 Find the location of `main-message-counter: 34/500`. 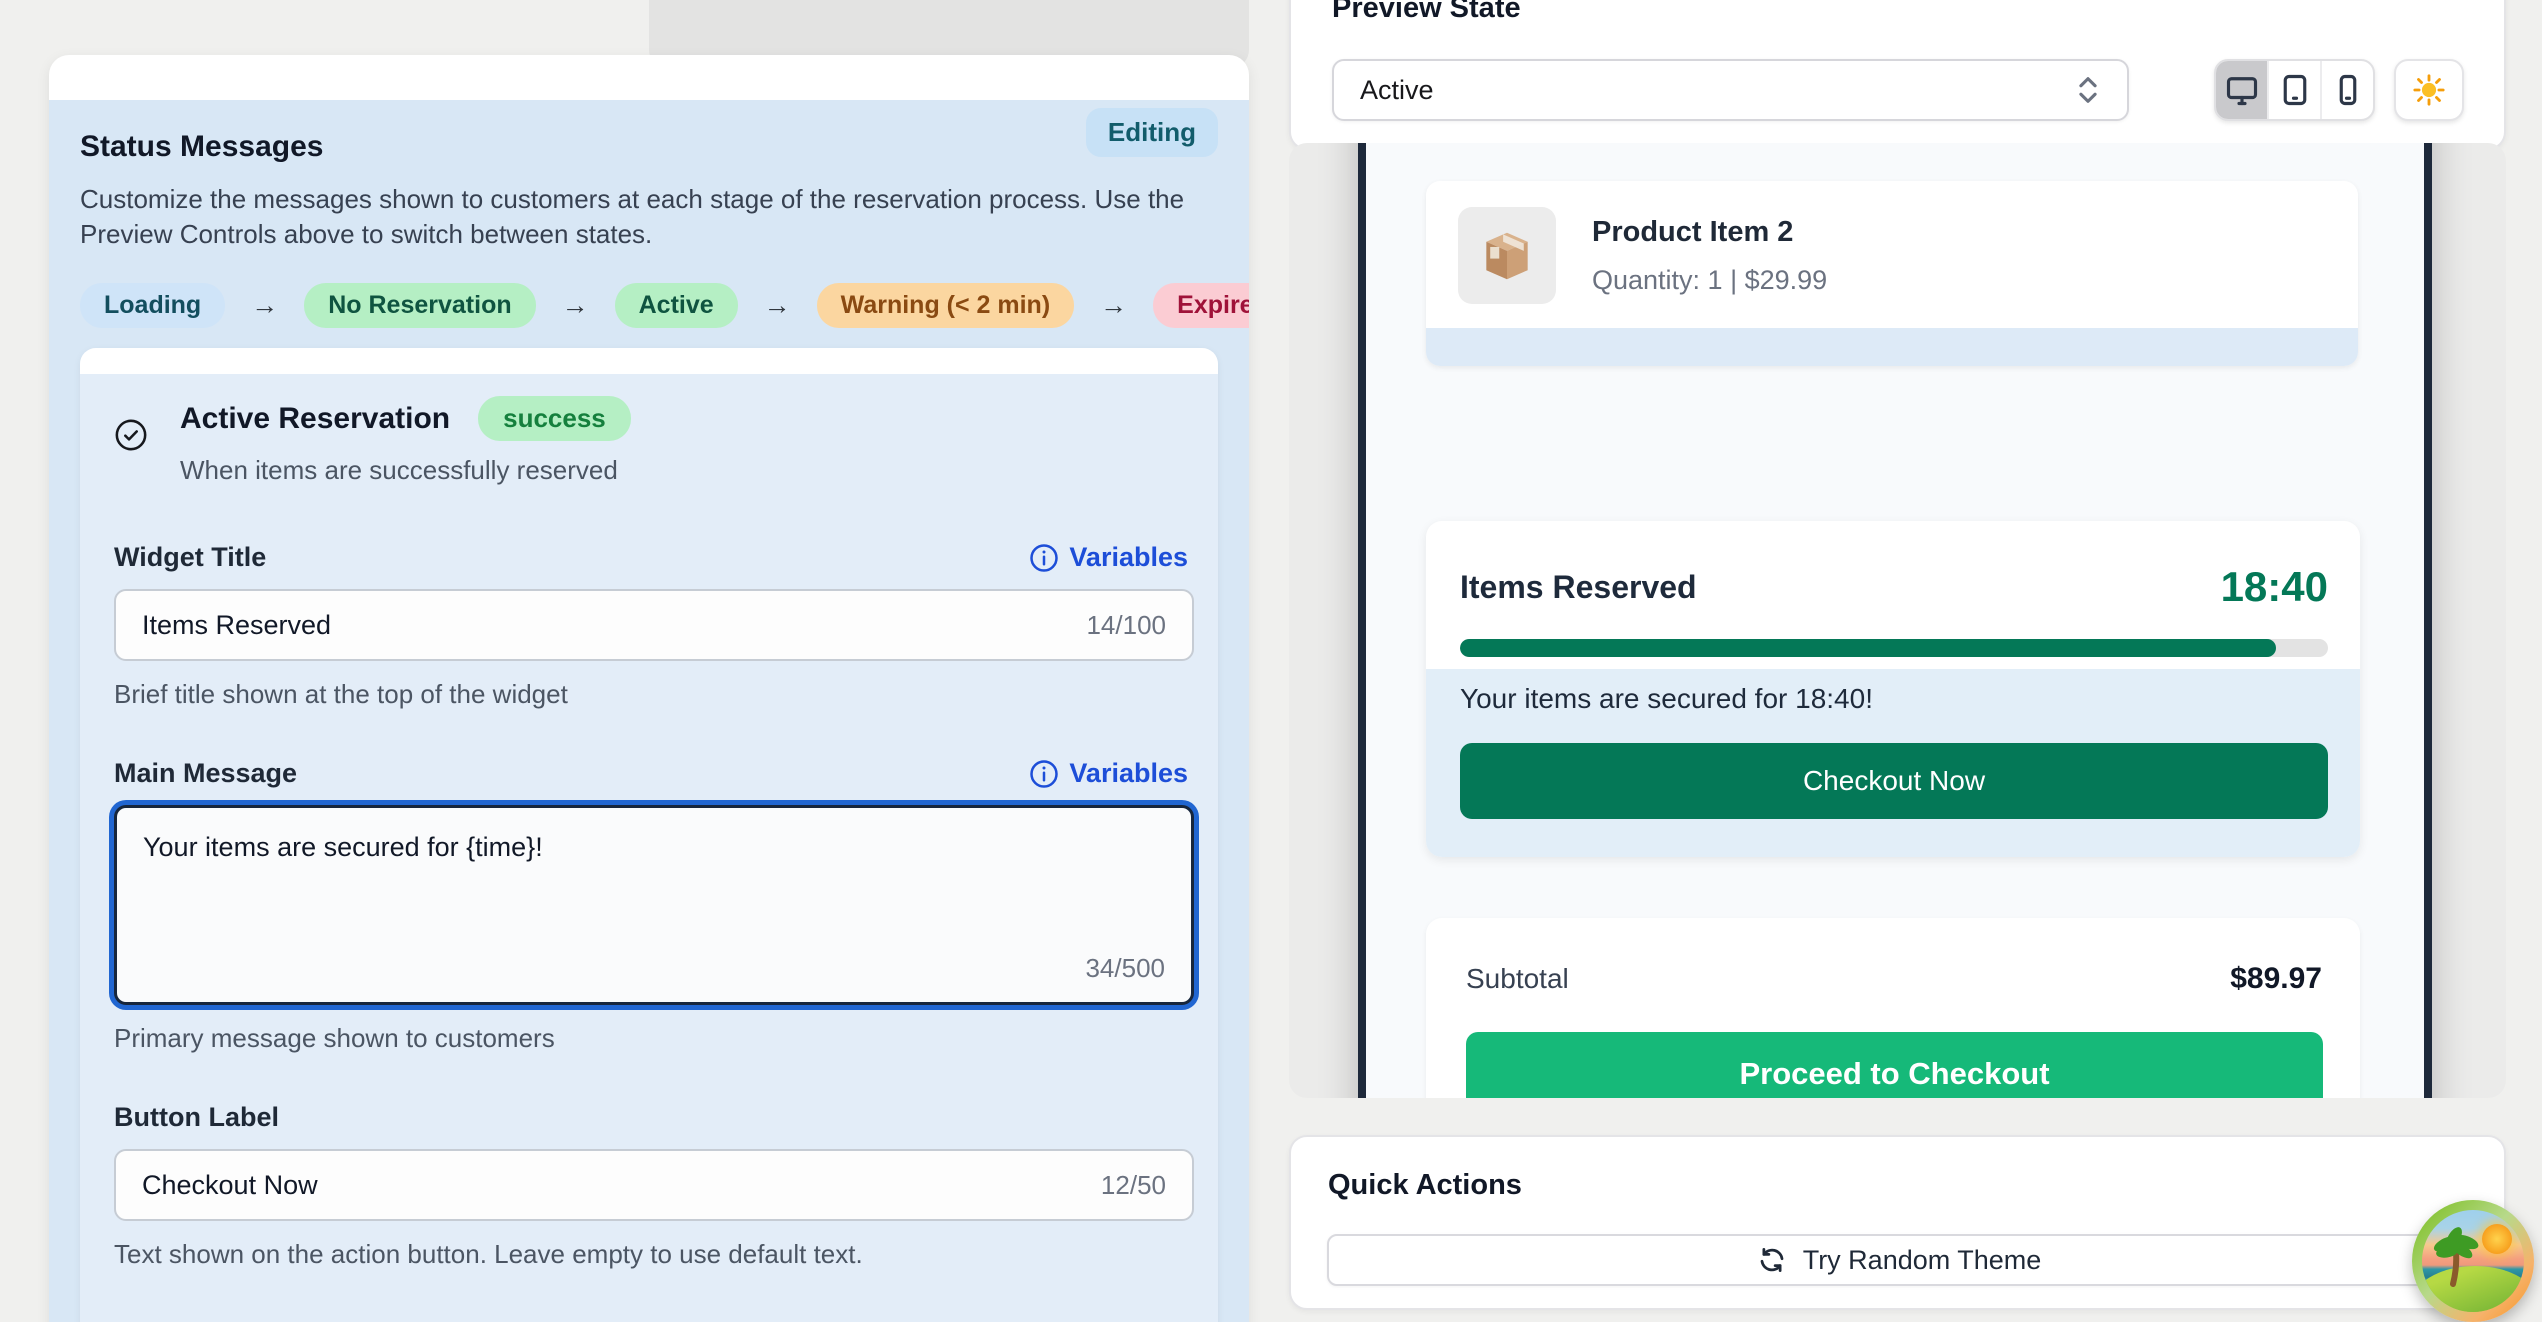

main-message-counter: 34/500 is located at coordinates (1125, 968).